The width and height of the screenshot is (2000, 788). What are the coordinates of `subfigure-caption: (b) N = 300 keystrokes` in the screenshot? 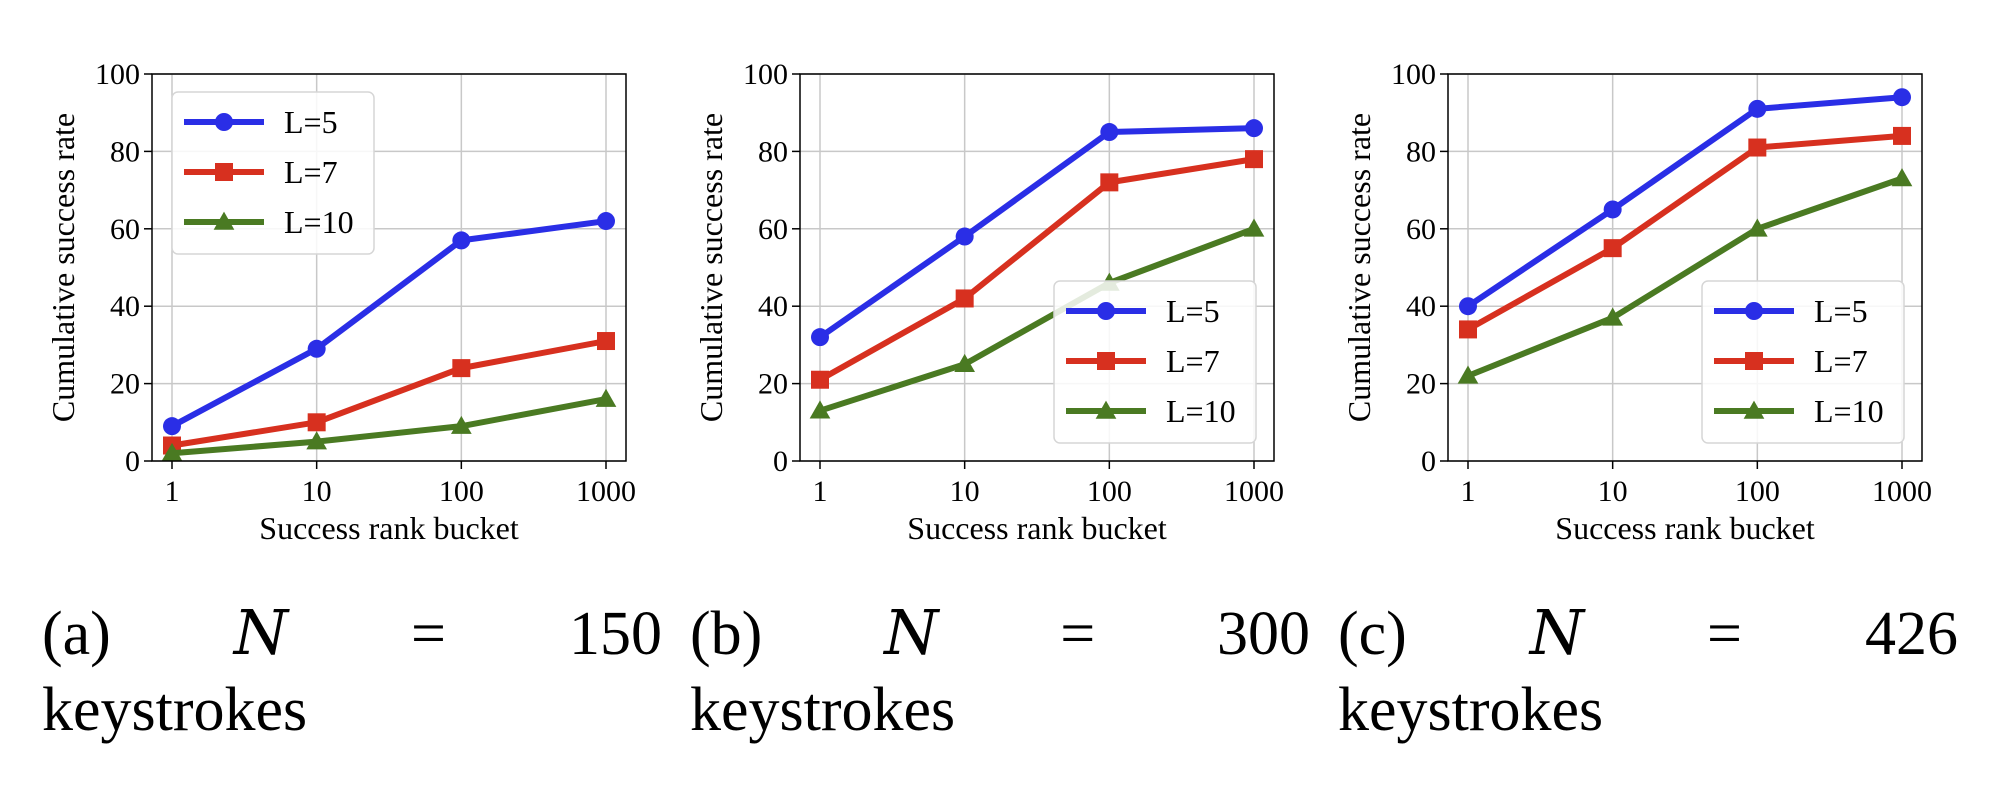 It's located at (1000, 671).